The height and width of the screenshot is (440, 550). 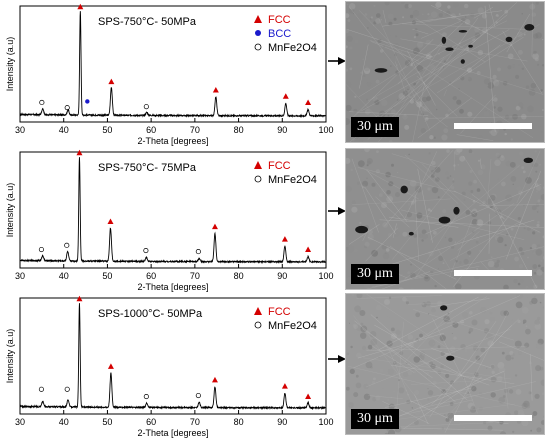 What do you see at coordinates (64, 276) in the screenshot?
I see `x-tick-label: 40` at bounding box center [64, 276].